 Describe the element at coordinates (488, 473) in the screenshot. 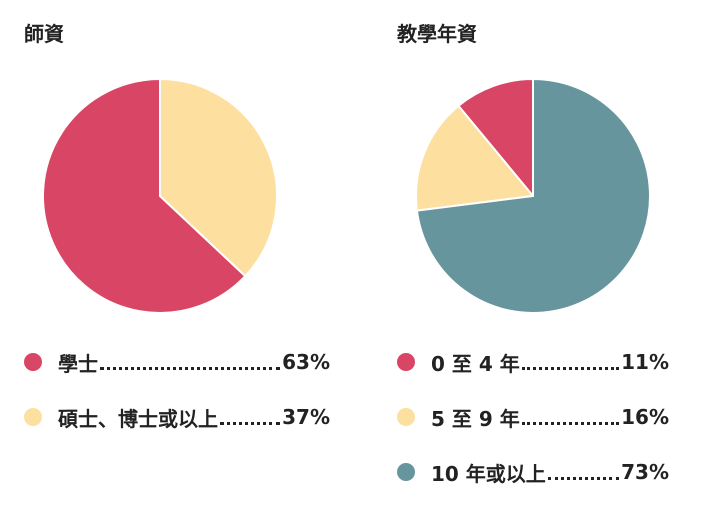

I see `legend-label: 10 年或以上` at that location.